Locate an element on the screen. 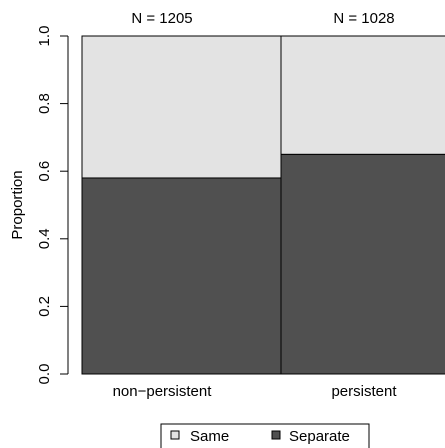  y-axis: 0.0 0.2 0.4 0.6 0.8 1.0 Proportion is located at coordinates (39, 205).